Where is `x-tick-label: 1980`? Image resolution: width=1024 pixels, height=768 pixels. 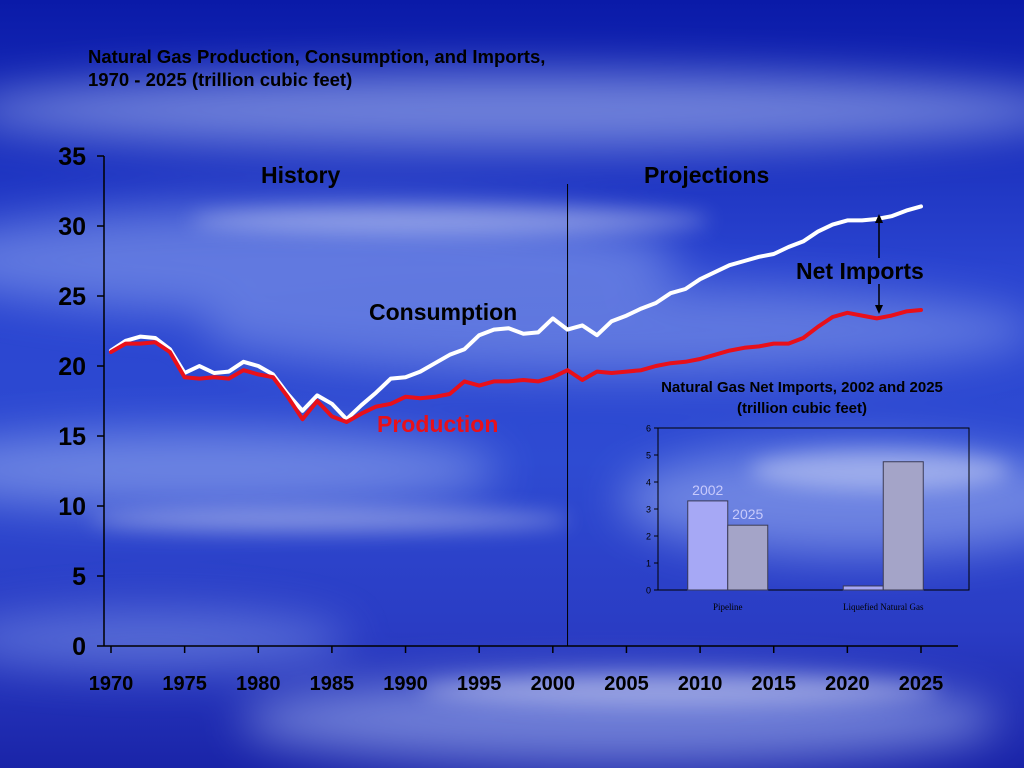 x-tick-label: 1980 is located at coordinates (258, 684).